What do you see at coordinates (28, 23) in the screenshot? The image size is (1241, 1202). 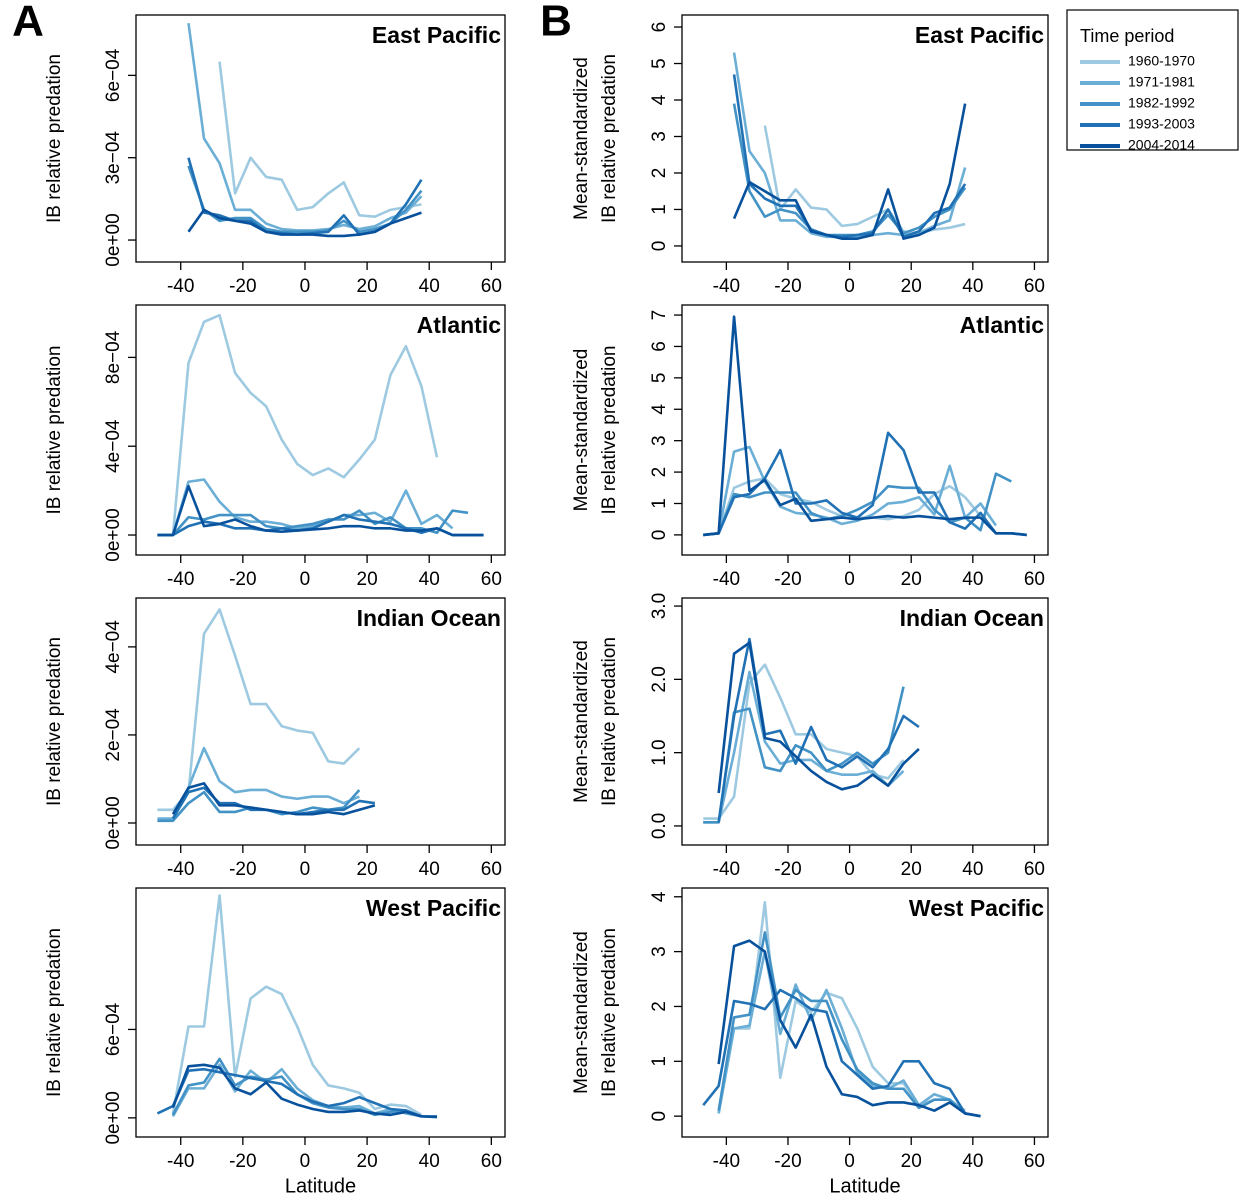 I see `panel-letter: A` at bounding box center [28, 23].